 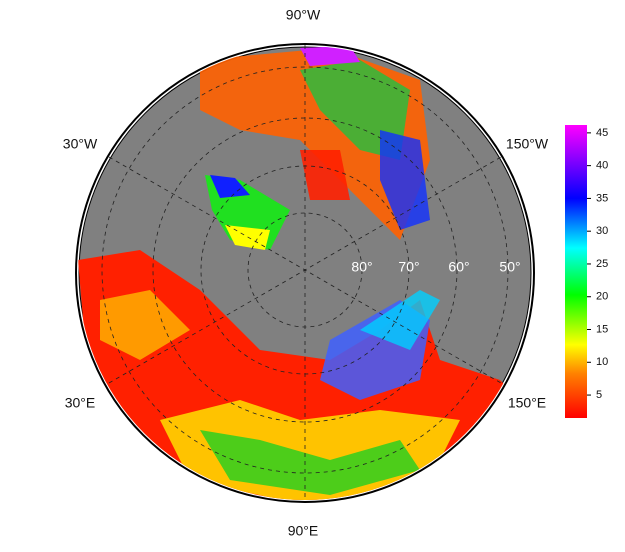 I want to click on colorbar-tick-label: 40, so click(x=602, y=166).